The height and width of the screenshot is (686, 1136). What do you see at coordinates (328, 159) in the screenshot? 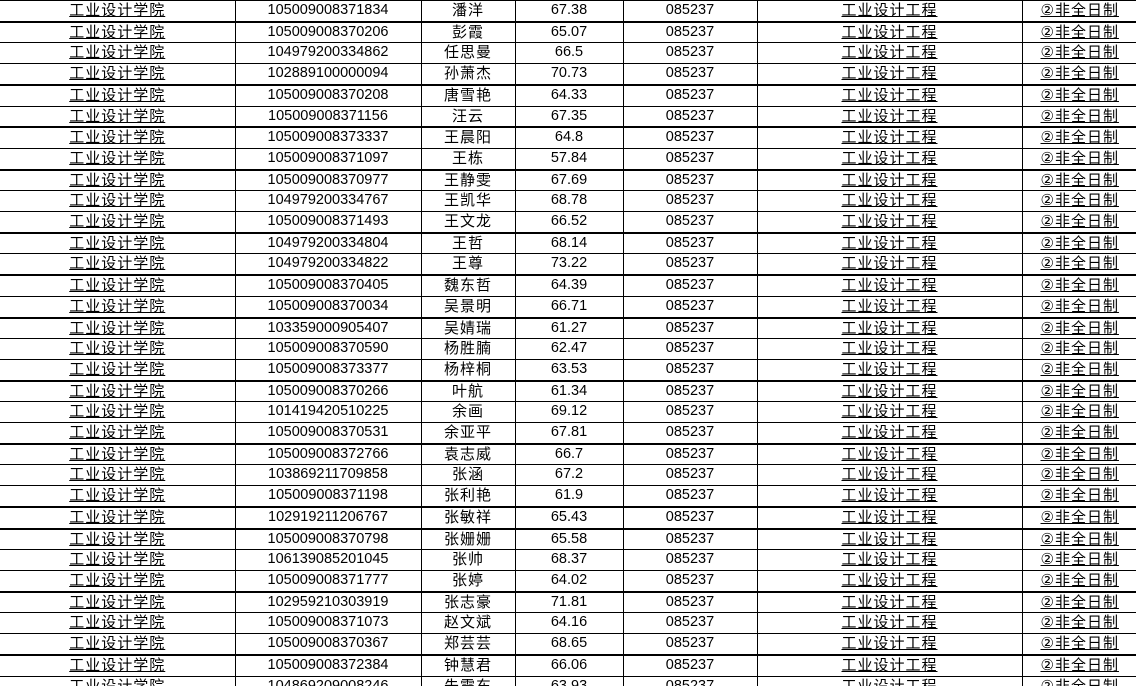
I see `candidate-id-cell: 105009008371097` at bounding box center [328, 159].